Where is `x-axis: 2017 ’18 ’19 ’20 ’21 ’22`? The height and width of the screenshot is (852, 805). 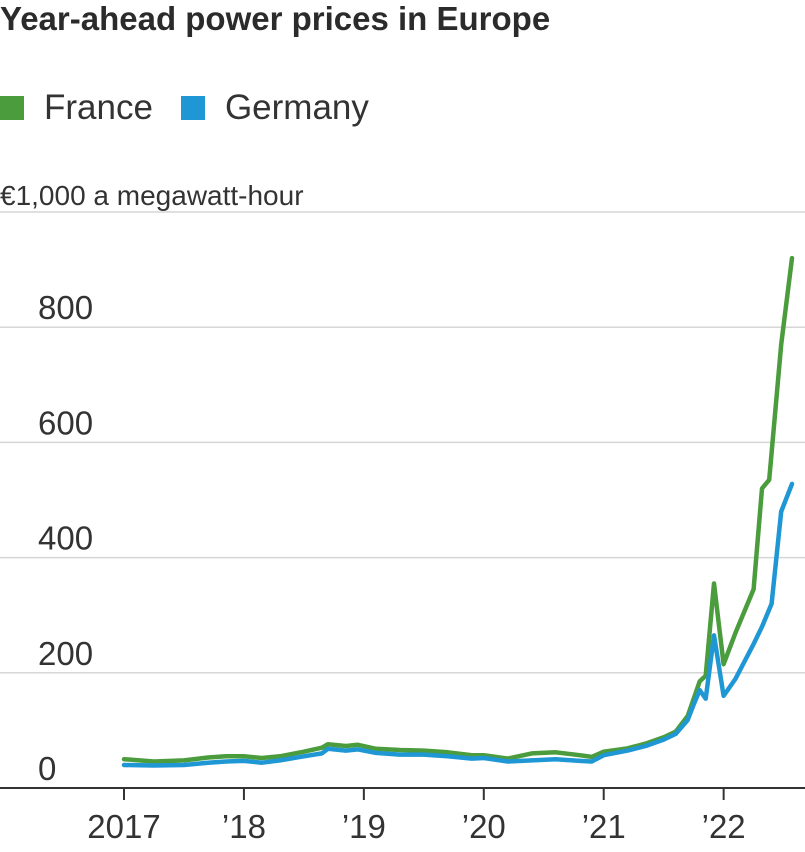 x-axis: 2017 ’18 ’19 ’20 ’21 ’22 is located at coordinates (402, 816).